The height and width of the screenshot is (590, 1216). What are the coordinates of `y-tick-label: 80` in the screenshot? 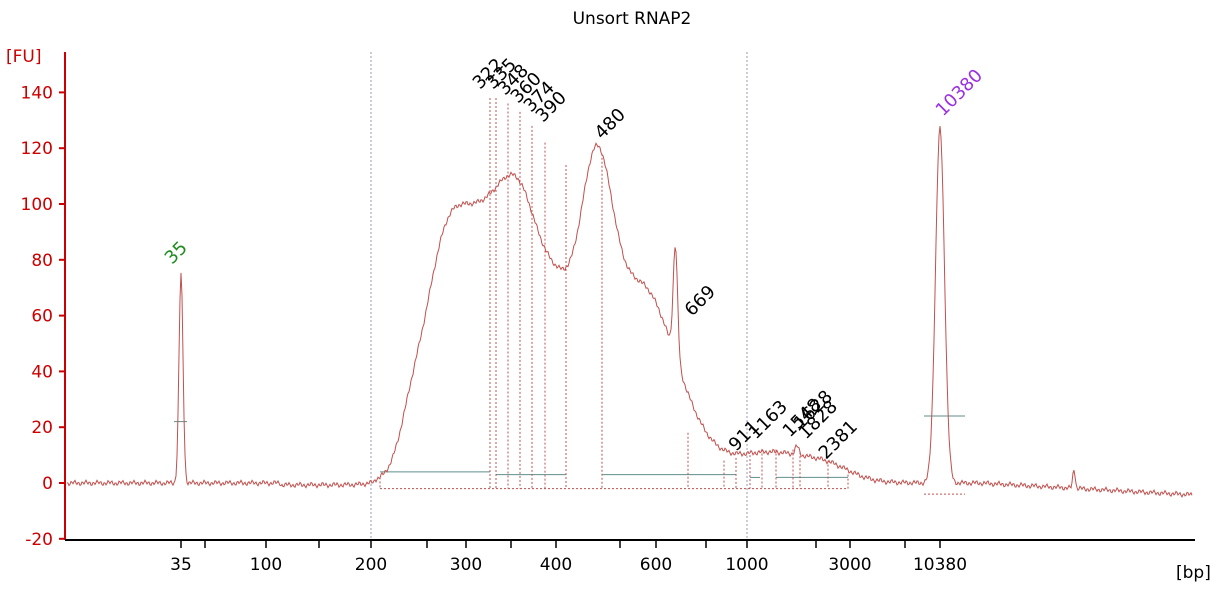 It's located at (42, 261).